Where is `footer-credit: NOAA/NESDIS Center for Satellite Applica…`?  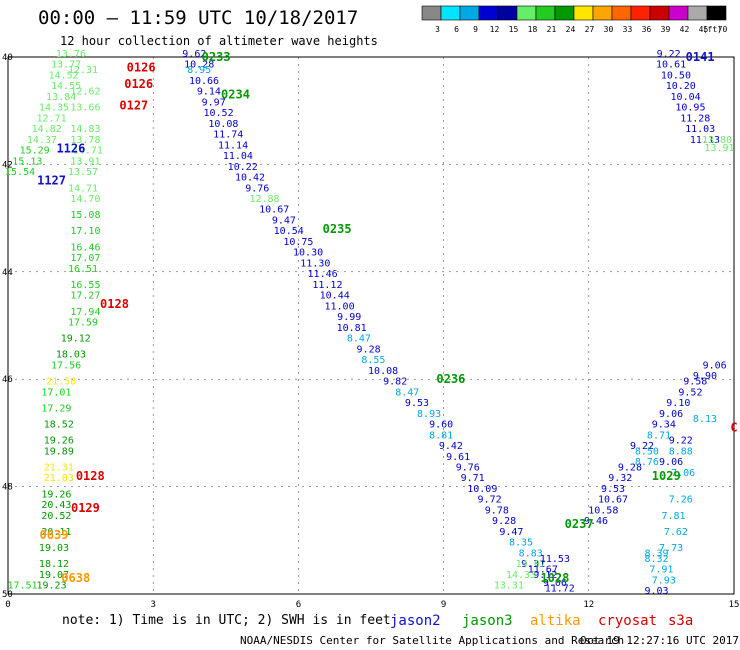 footer-credit: NOAA/NESDIS Center for Satellite Applica… is located at coordinates (432, 640).